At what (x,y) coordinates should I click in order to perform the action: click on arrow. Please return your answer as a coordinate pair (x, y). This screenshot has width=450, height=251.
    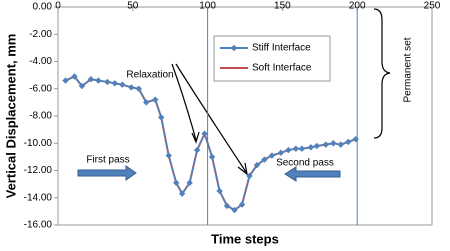
    Looking at the image, I should click on (184, 102).